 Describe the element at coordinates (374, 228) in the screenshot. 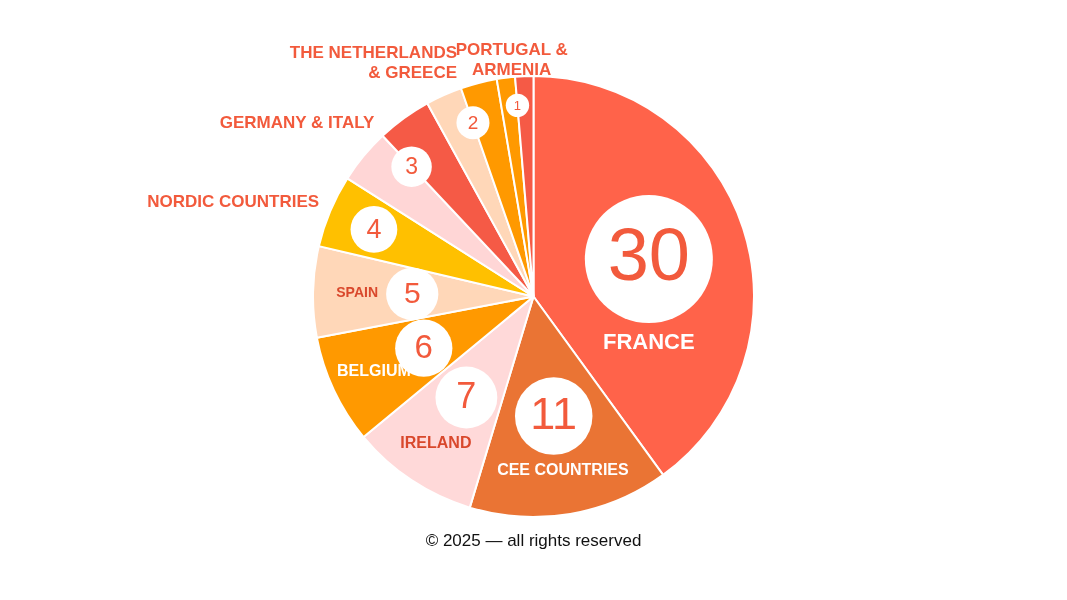

I see `data-label: 4` at that location.